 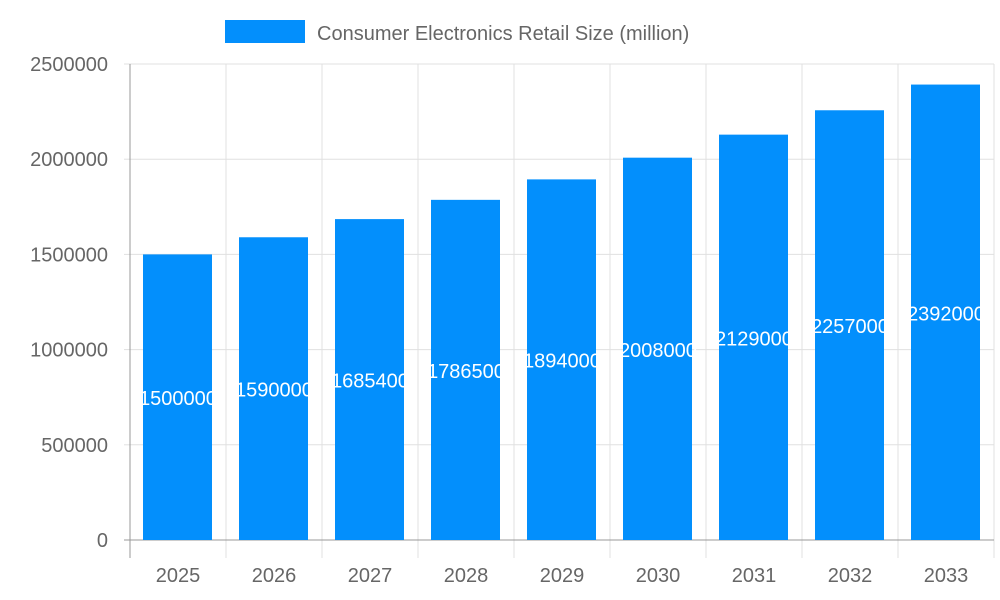 I want to click on data-label: 1894000, so click(x=562, y=362).